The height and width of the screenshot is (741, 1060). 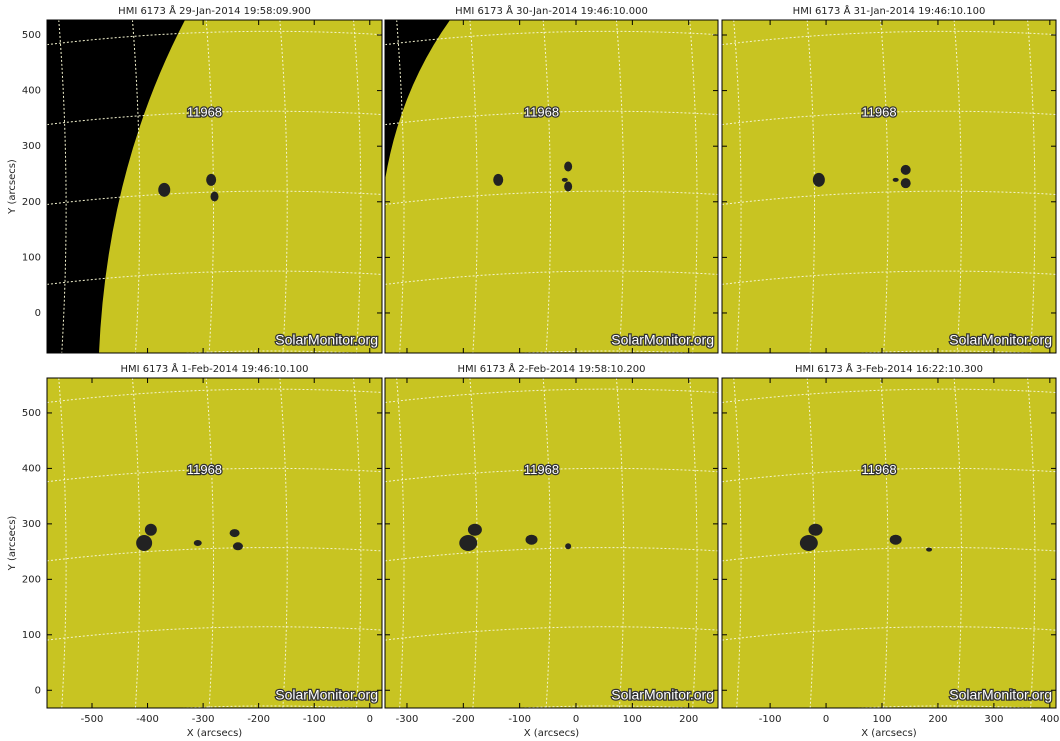 I want to click on x-tick-label: 400, so click(x=1049, y=719).